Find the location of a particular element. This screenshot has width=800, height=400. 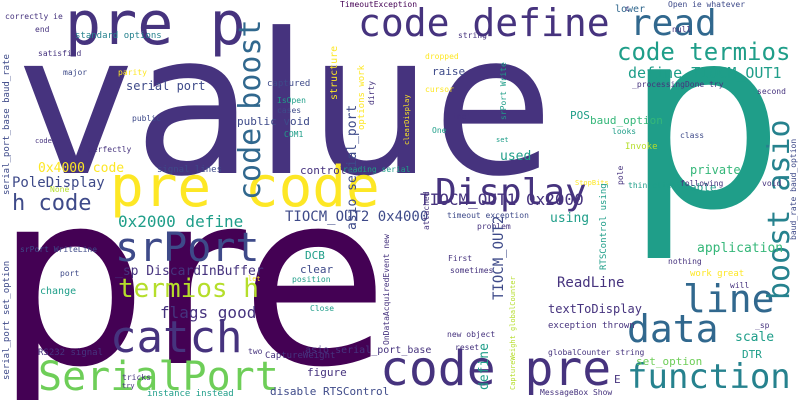

word-lower: lower is located at coordinates (630, 9).